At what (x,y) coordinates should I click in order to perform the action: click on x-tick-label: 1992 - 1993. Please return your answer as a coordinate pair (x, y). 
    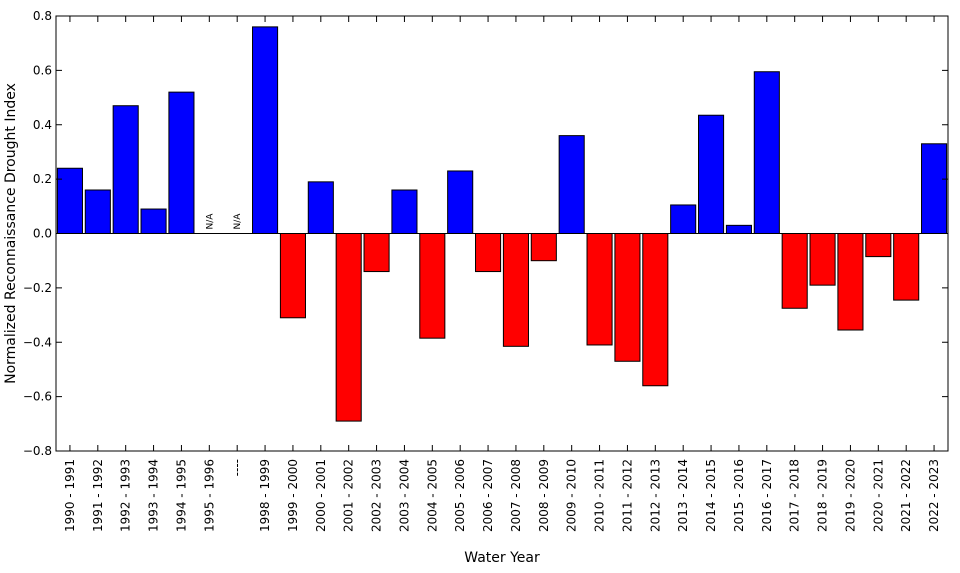
    Looking at the image, I should click on (126, 495).